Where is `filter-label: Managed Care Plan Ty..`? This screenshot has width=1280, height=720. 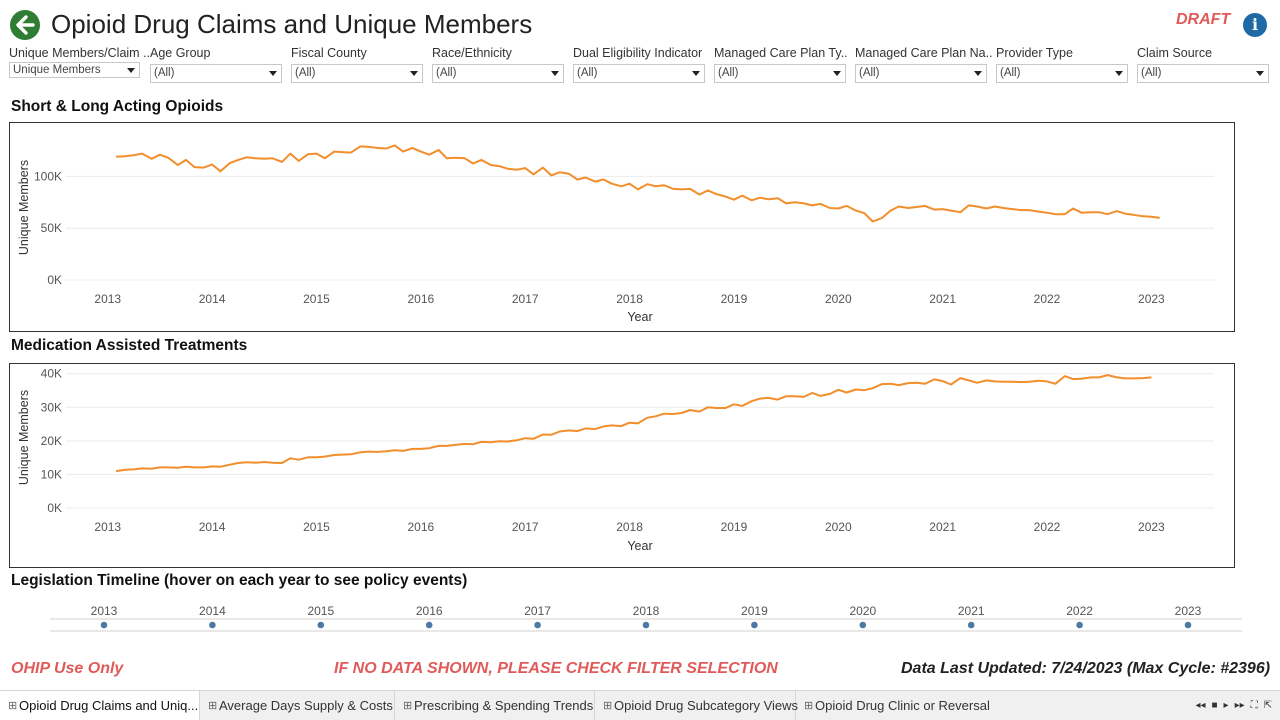 filter-label: Managed Care Plan Ty.. is located at coordinates (781, 53).